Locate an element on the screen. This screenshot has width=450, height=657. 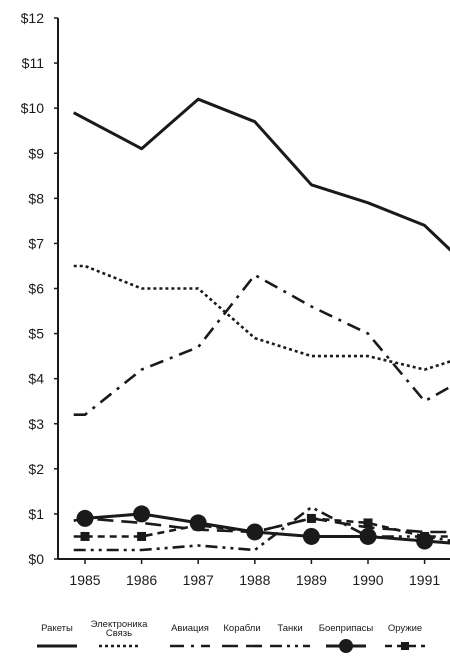
legend-marker-circle is located at coordinates (346, 646).